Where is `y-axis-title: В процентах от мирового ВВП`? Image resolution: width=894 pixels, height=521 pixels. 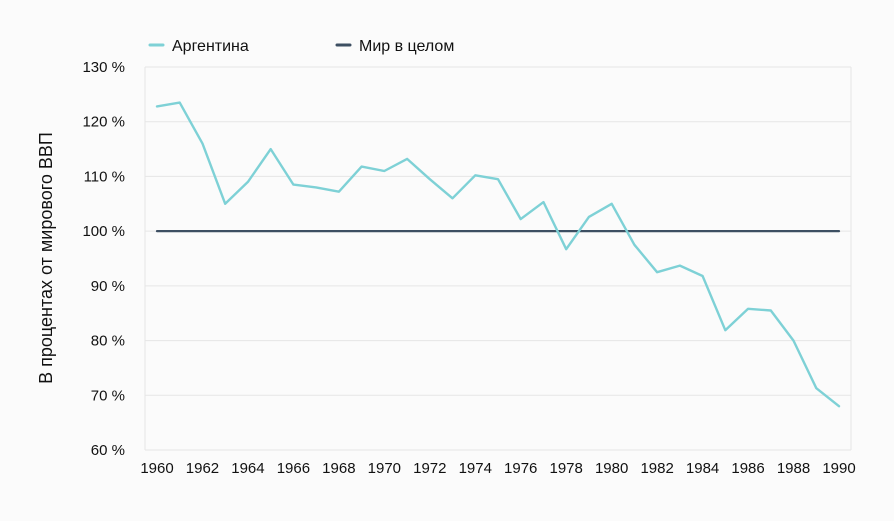
y-axis-title: В процентах от мирового ВВП is located at coordinates (46, 258).